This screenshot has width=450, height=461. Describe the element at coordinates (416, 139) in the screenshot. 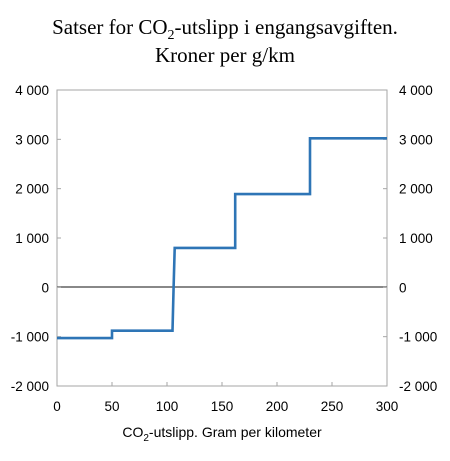

I see `y-tick-label-right: 3 000` at that location.